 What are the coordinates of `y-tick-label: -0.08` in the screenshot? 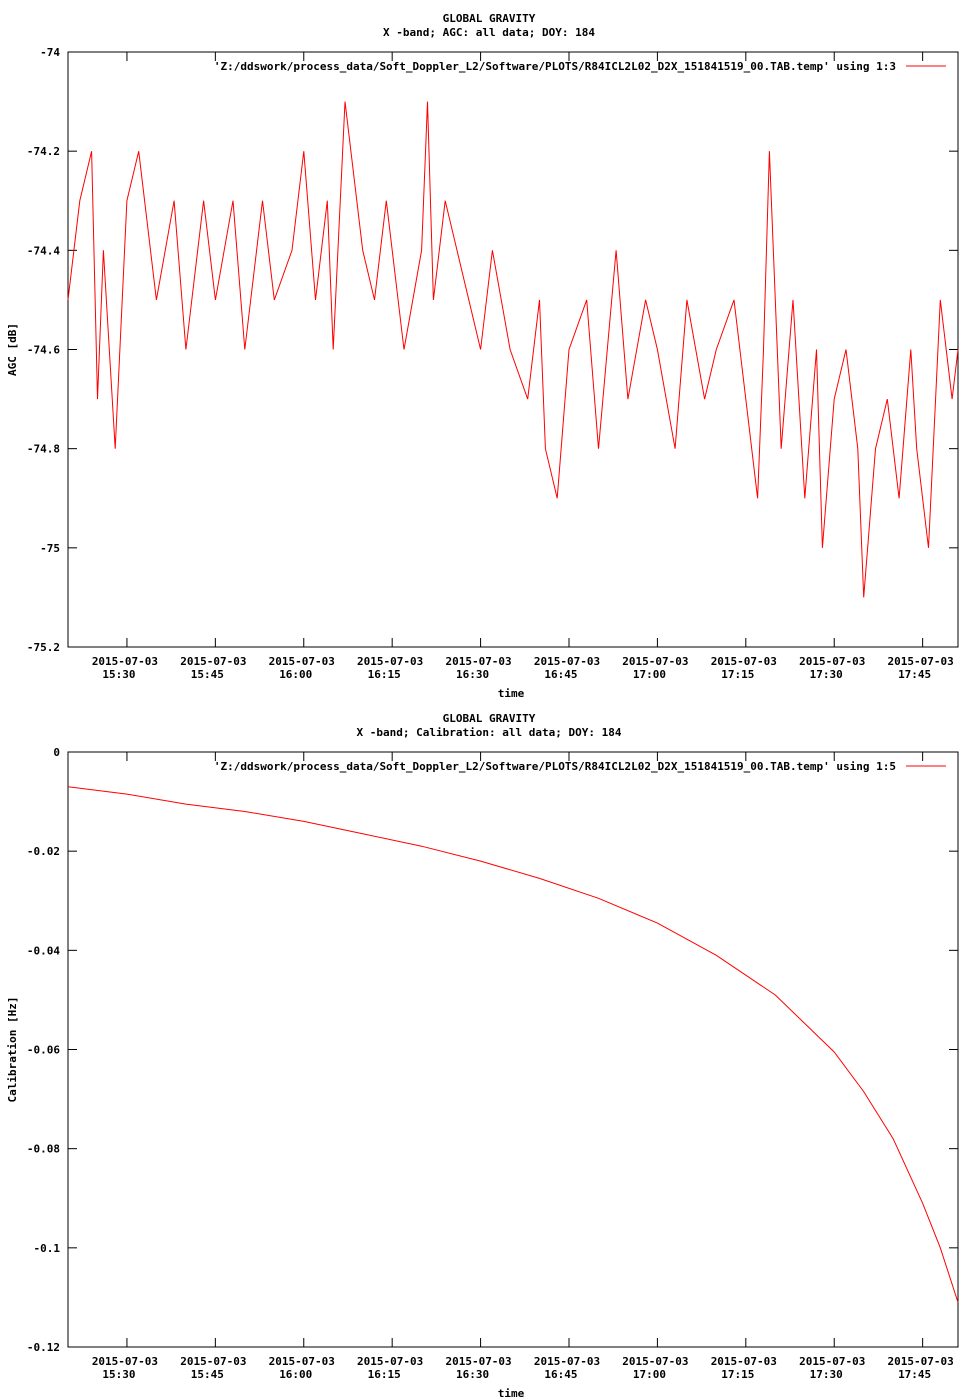 It's located at (43, 1149).